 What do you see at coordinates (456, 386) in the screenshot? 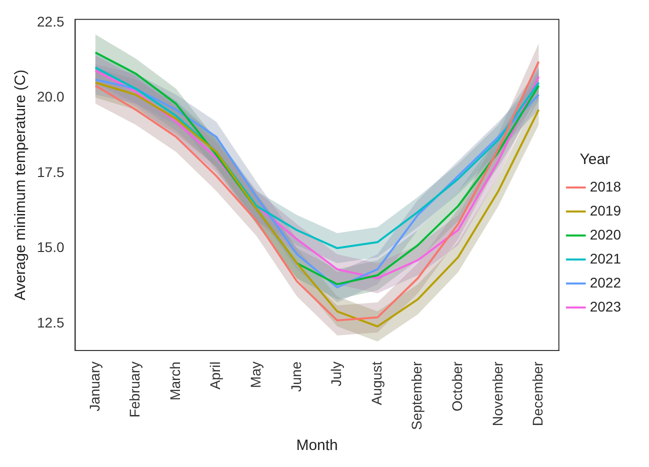
I see `x-tick-label: October` at bounding box center [456, 386].